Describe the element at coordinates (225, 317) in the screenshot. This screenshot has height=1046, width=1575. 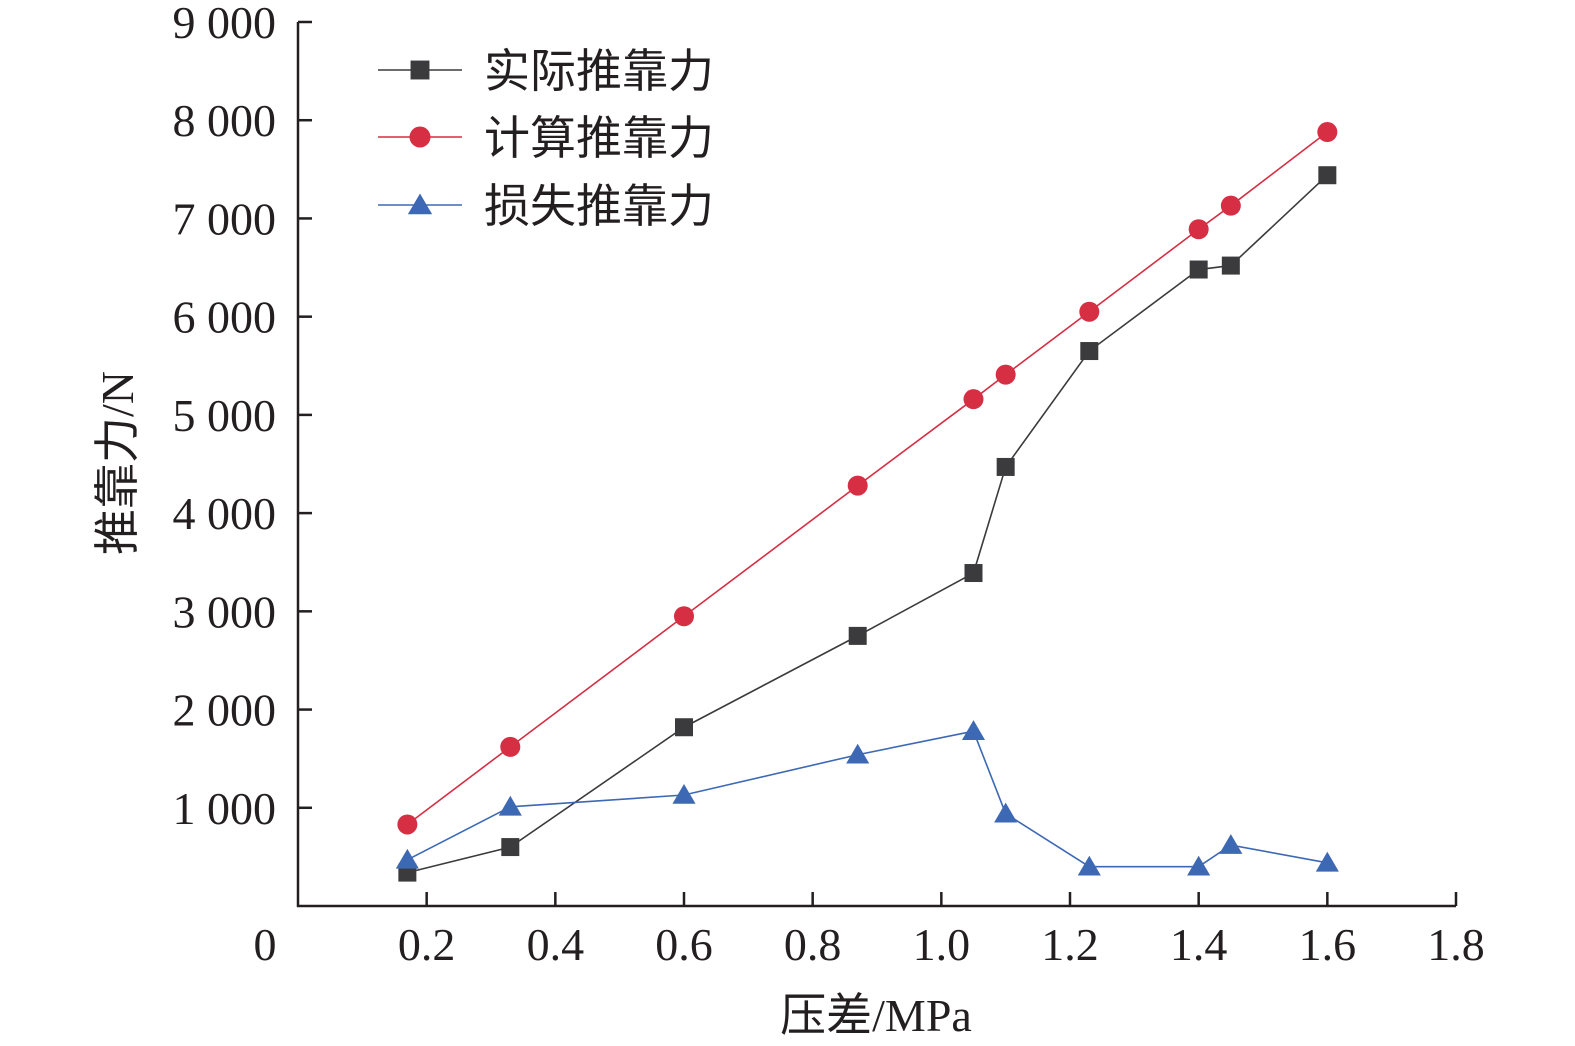
I see `y-tick-label: 6 000` at that location.